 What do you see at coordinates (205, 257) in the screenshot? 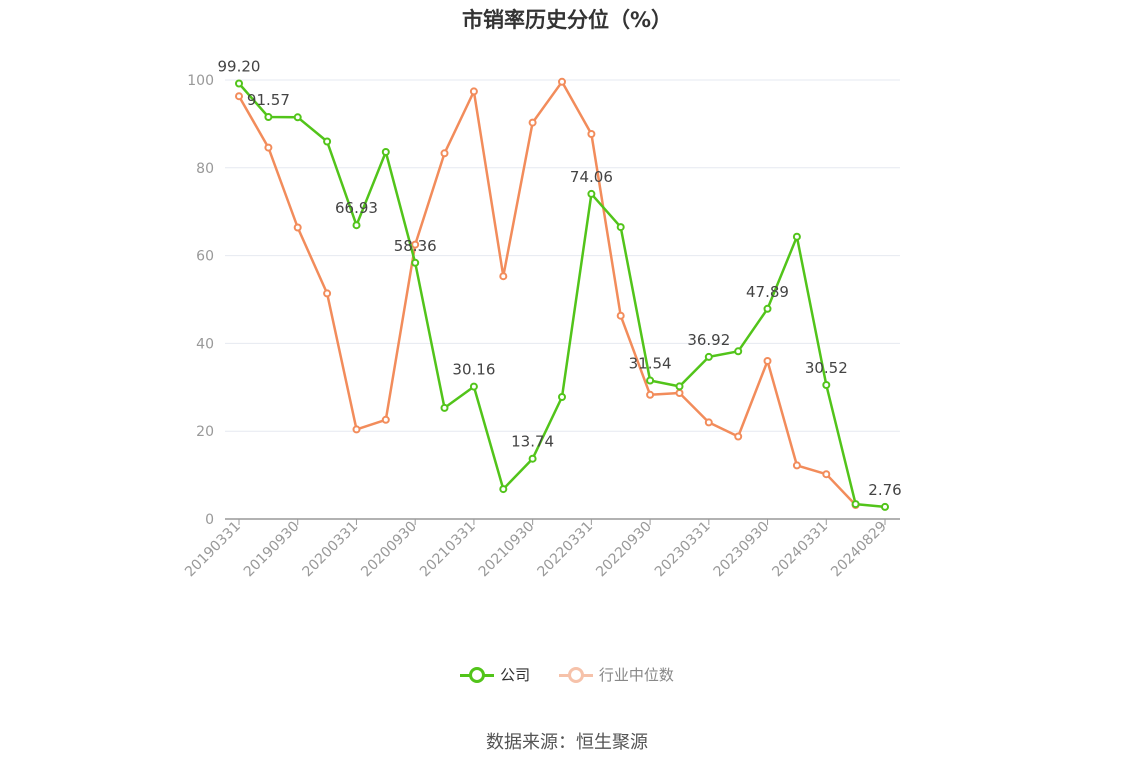
I see `y-tick-label: 60` at bounding box center [205, 257].